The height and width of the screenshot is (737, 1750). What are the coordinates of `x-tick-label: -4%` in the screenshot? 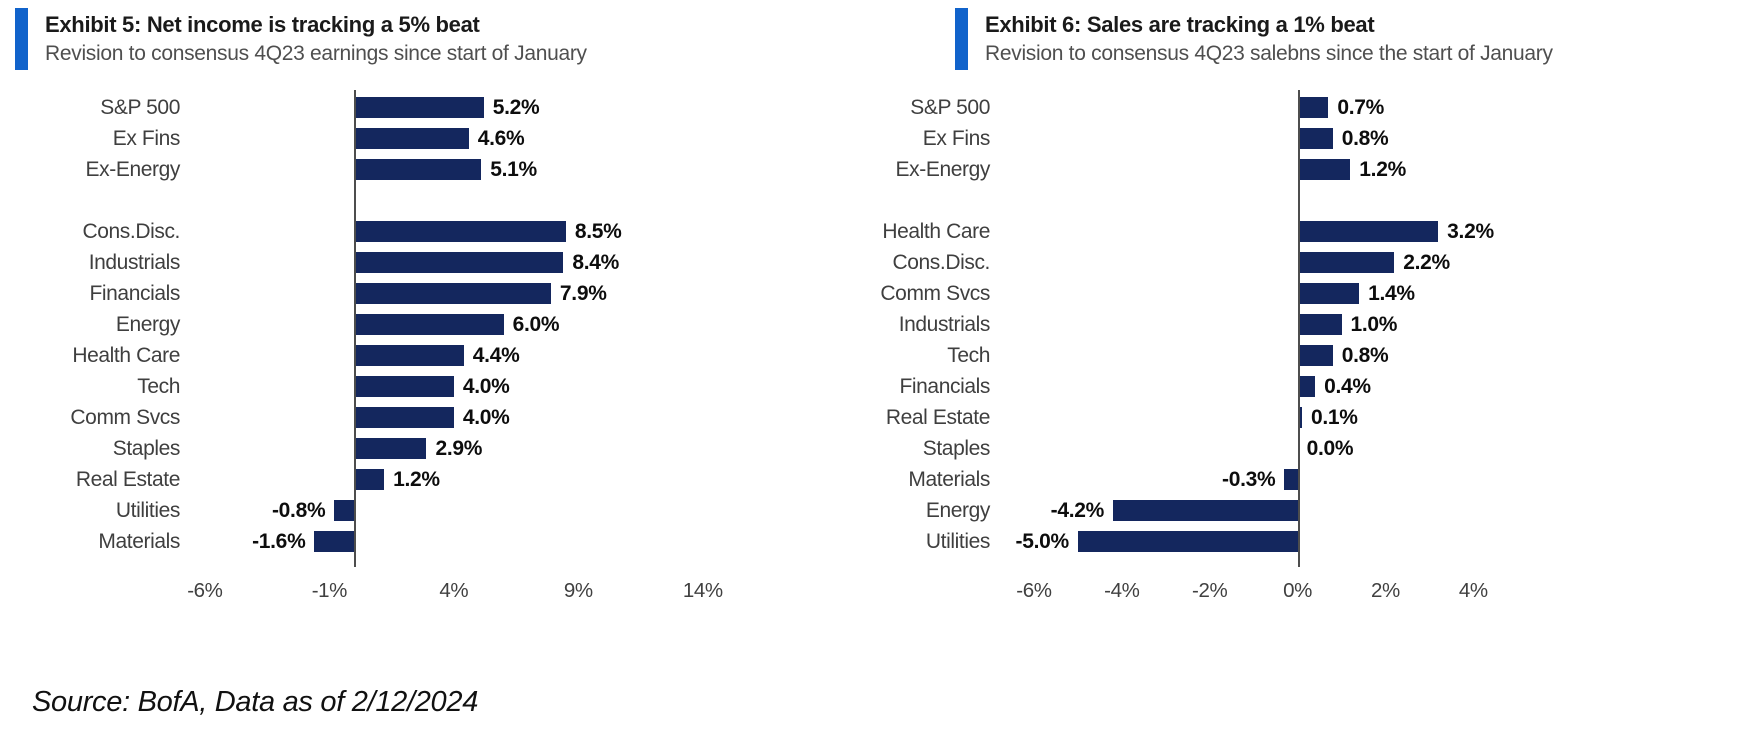 It's located at (1122, 590).